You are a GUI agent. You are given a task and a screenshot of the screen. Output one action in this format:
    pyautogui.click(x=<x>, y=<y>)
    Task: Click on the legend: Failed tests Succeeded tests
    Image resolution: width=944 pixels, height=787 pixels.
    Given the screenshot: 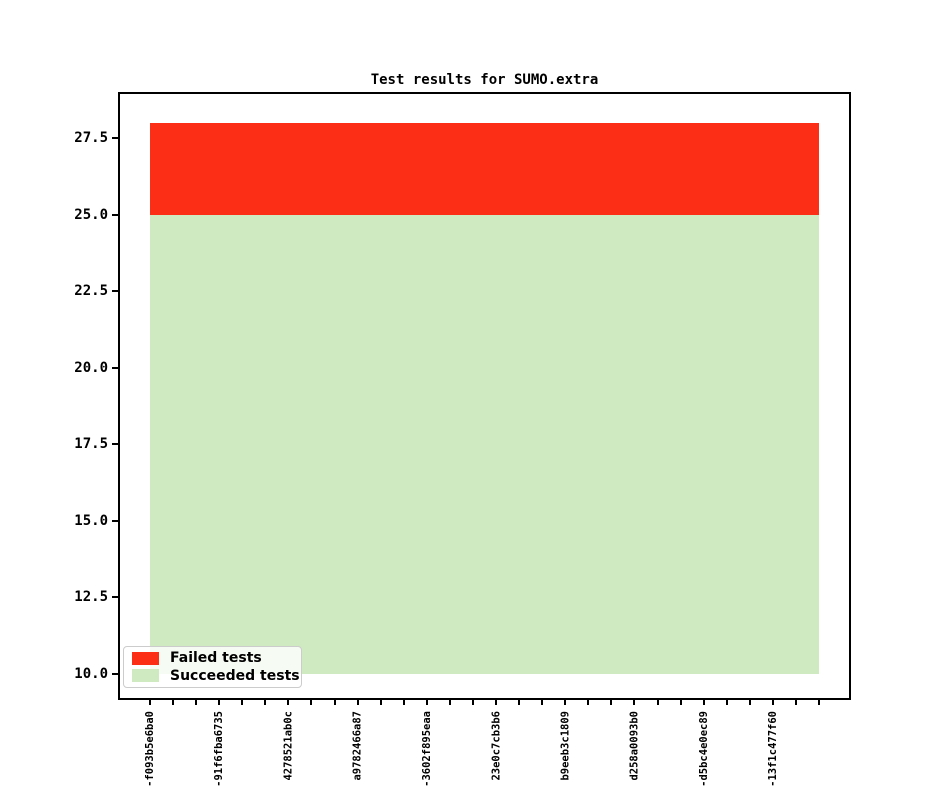 What is the action you would take?
    pyautogui.click(x=212, y=667)
    